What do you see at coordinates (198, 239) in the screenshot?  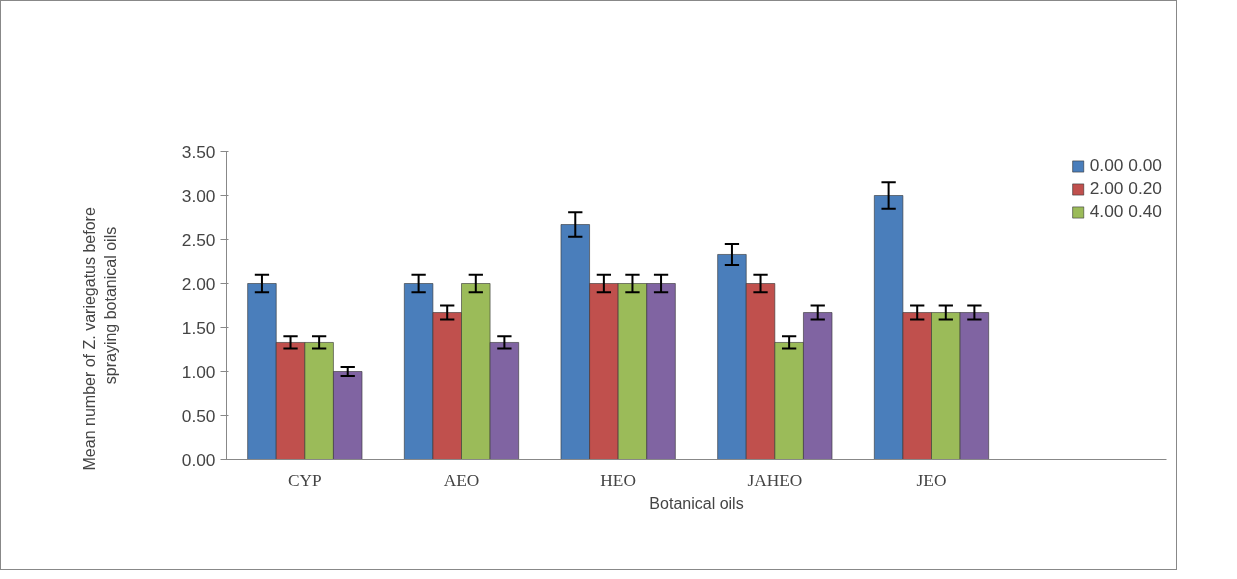 I see `y-tick-label: 2.50` at bounding box center [198, 239].